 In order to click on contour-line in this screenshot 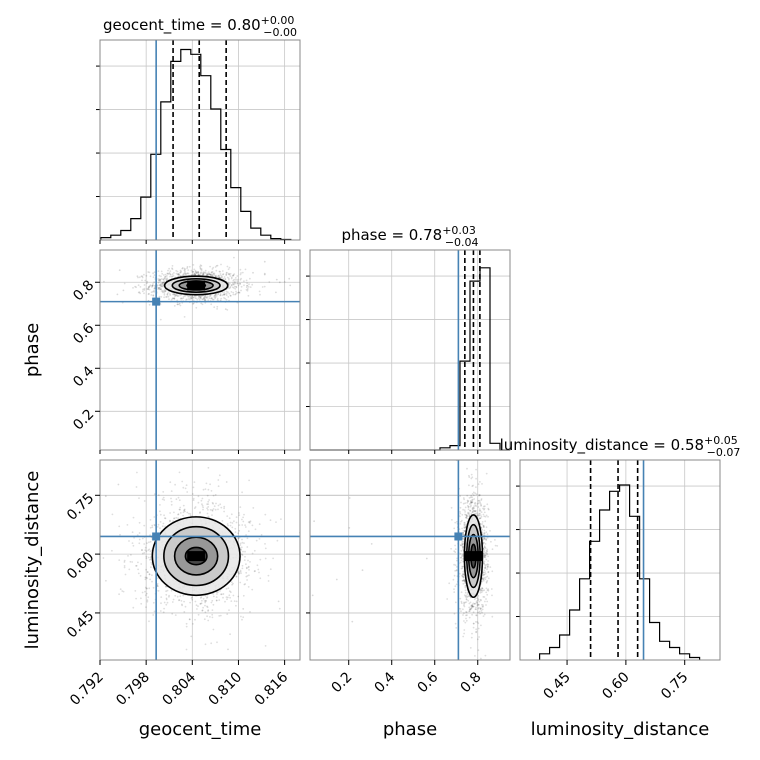, I will do `click(196, 556)`.